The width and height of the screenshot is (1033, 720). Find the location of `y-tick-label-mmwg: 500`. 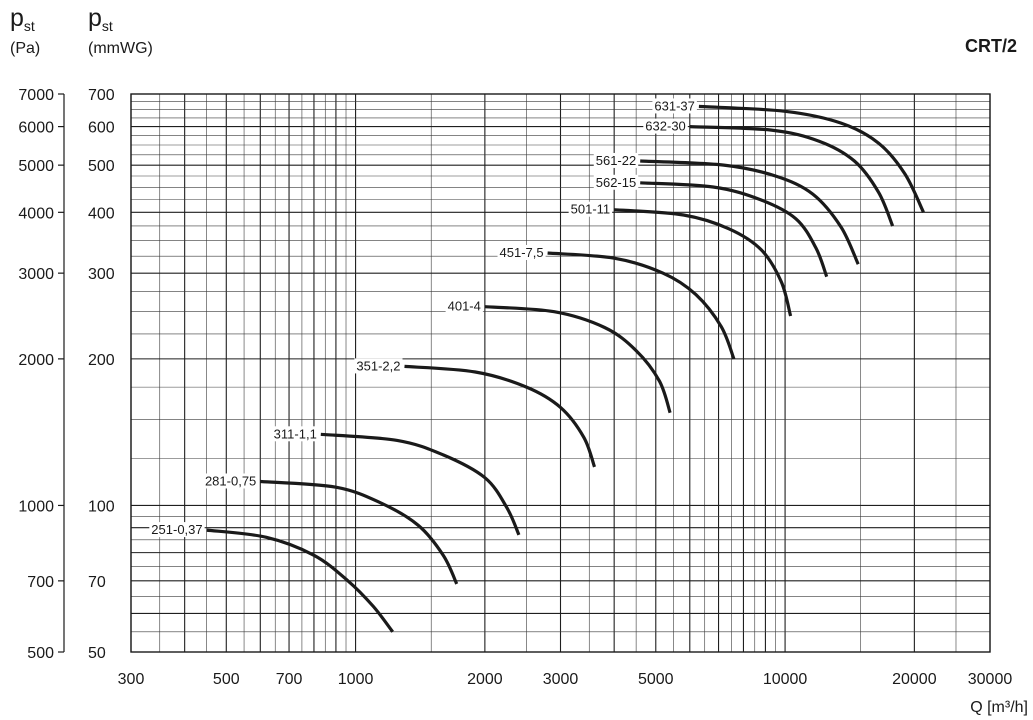

y-tick-label-mmwg: 500 is located at coordinates (101, 166).